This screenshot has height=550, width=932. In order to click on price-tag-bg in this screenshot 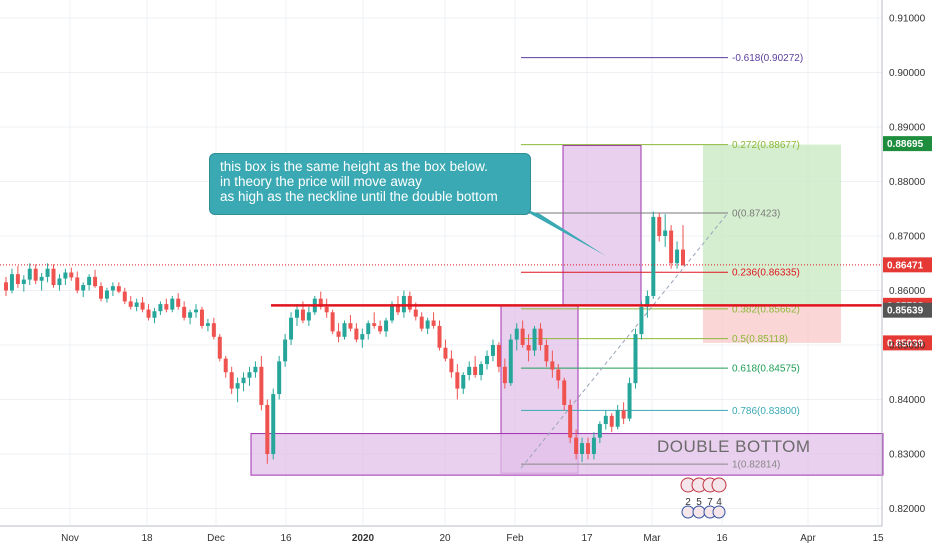, I will do `click(907, 310)`.